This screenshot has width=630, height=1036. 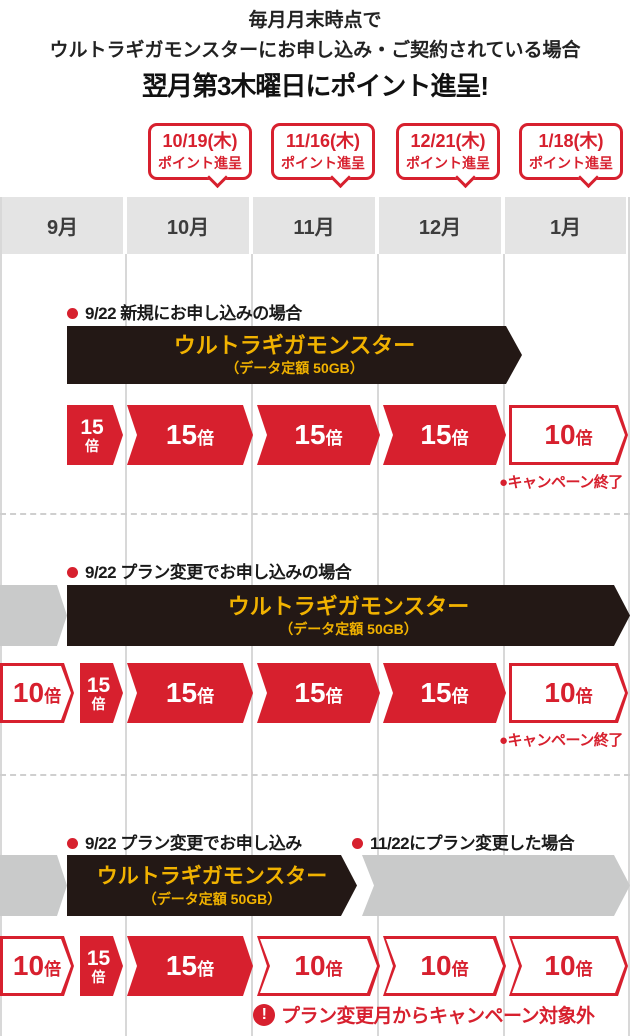 I want to click on section1-plan-banner: ウルトラギガモンスター （データ定額 50GB）, so click(x=294, y=355).